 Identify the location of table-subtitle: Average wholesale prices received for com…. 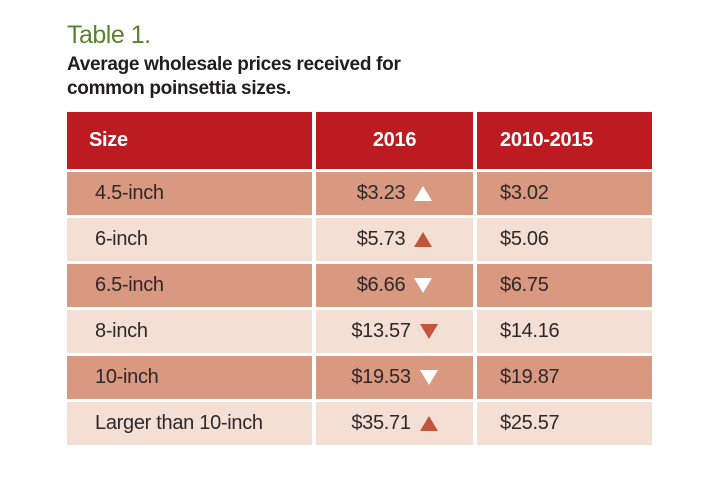
(359, 77).